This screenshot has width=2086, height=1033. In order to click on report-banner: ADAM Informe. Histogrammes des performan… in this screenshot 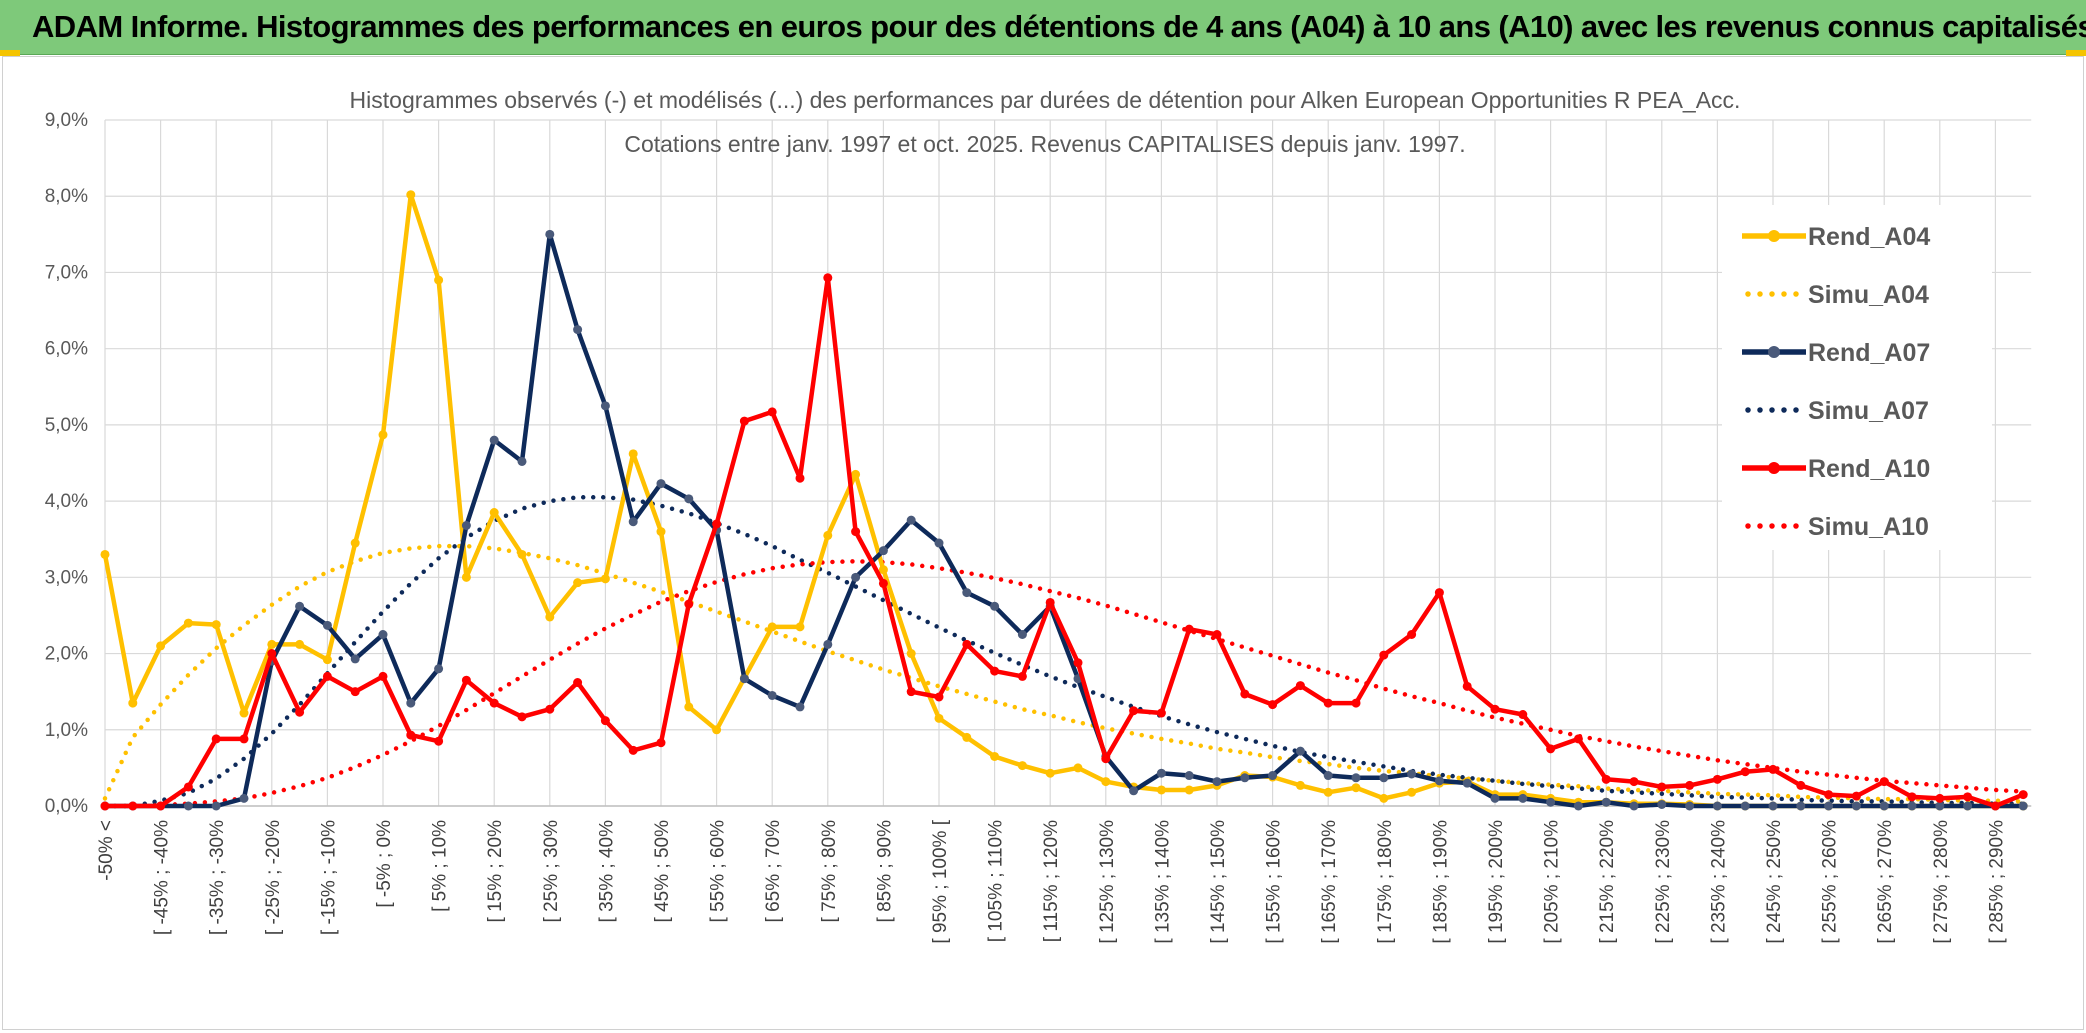, I will do `click(1043, 27)`.